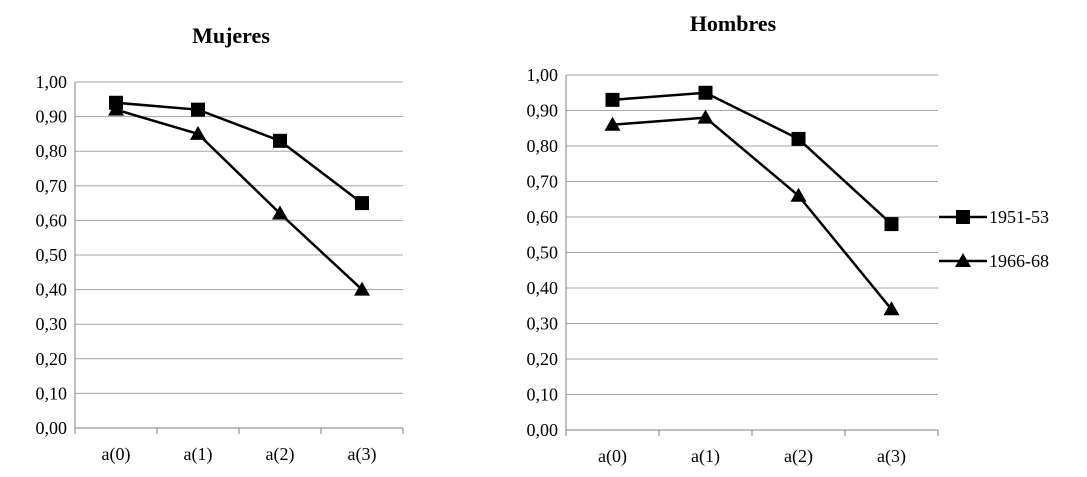 The image size is (1087, 477). What do you see at coordinates (1019, 261) in the screenshot?
I see `legend-label: 1966-68` at bounding box center [1019, 261].